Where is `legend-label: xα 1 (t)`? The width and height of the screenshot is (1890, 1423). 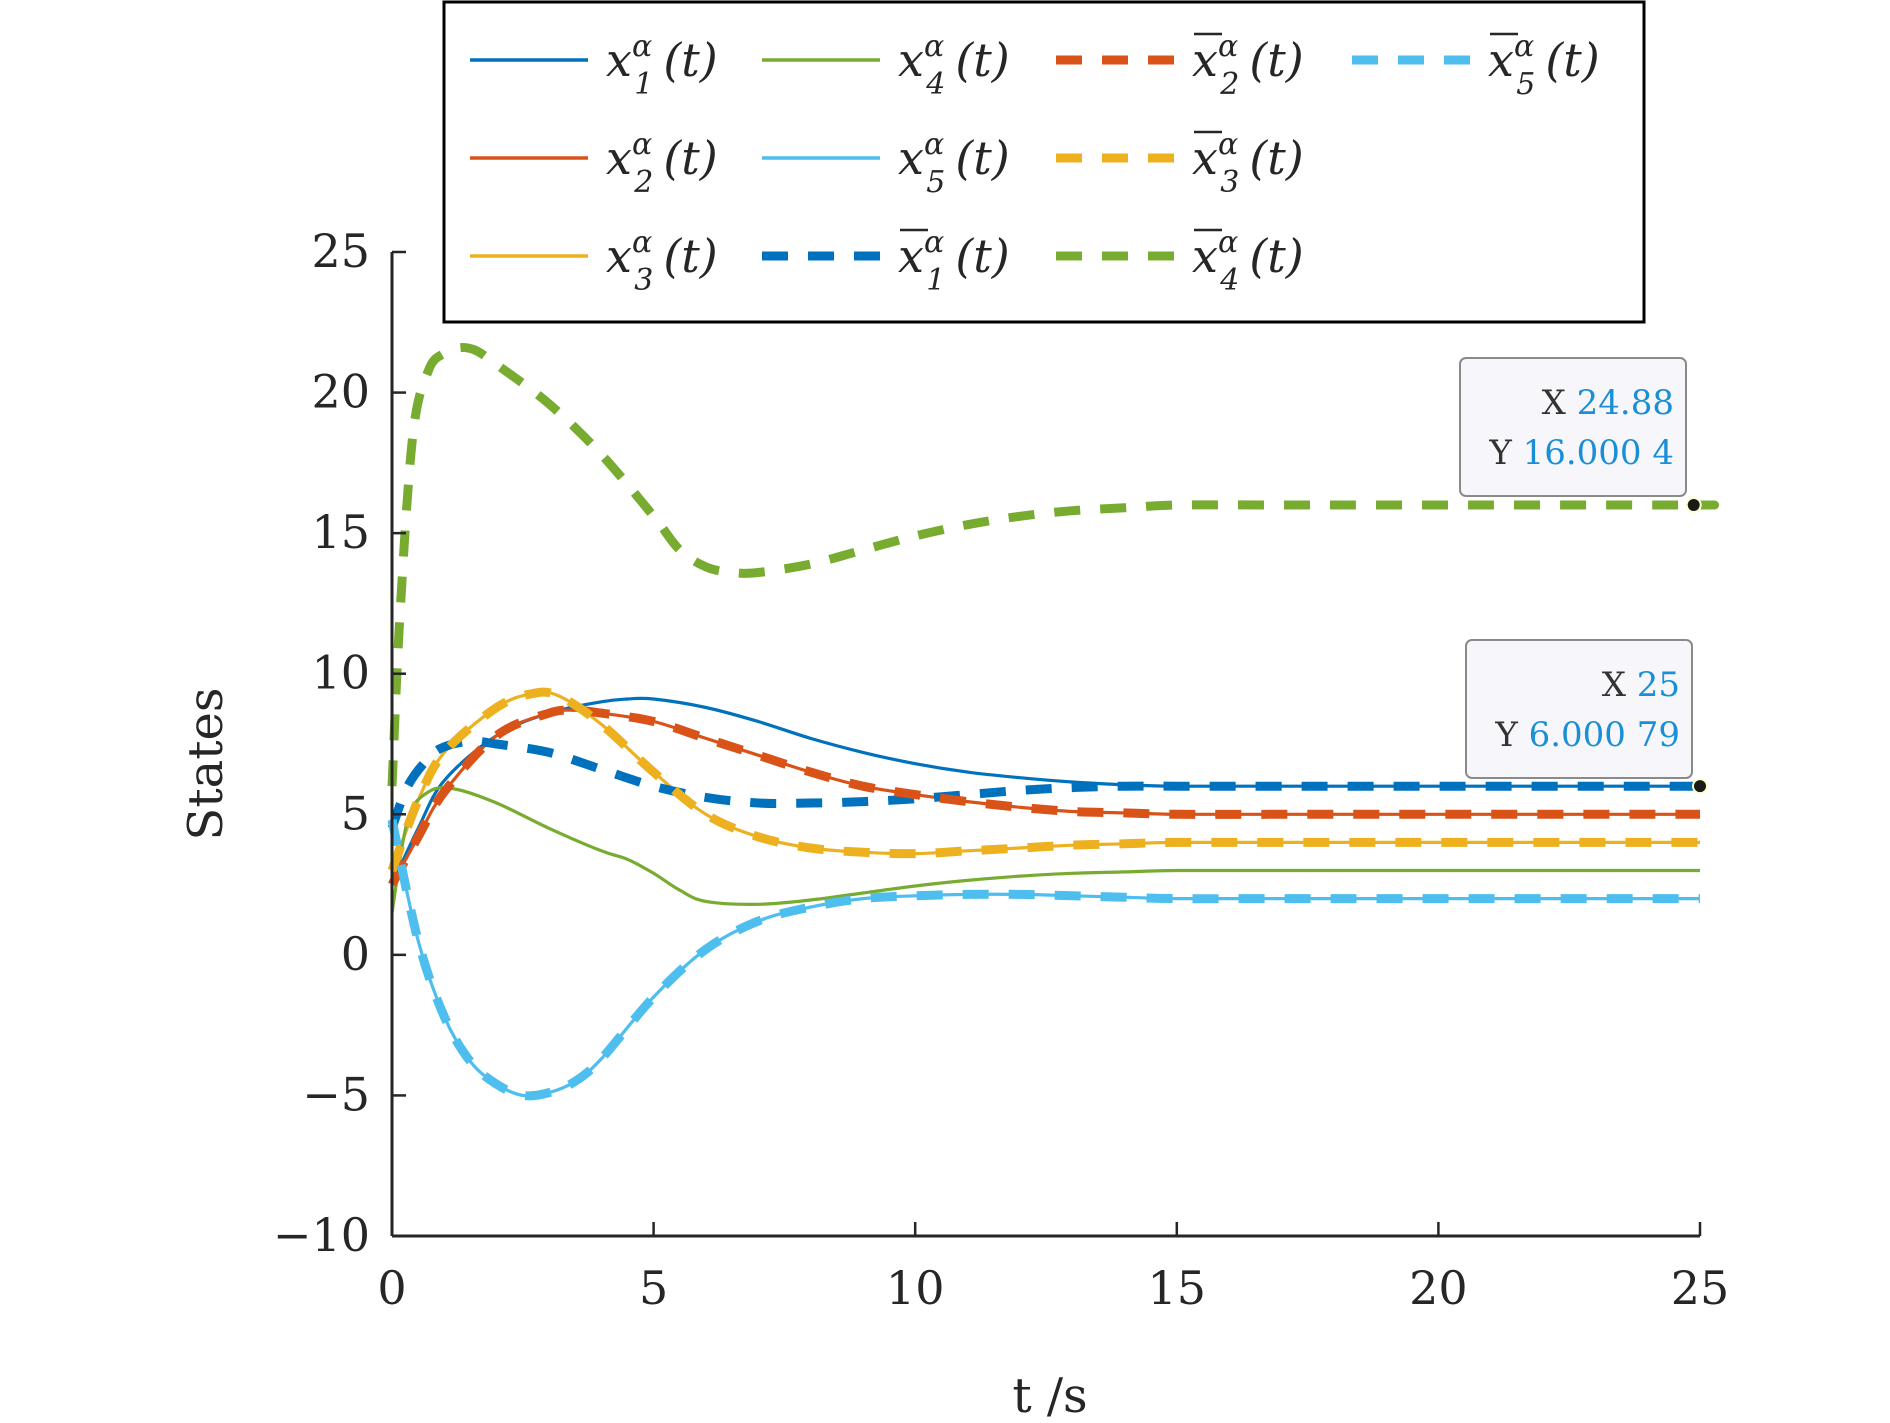
legend-label: xα 1 (t) is located at coordinates (662, 65).